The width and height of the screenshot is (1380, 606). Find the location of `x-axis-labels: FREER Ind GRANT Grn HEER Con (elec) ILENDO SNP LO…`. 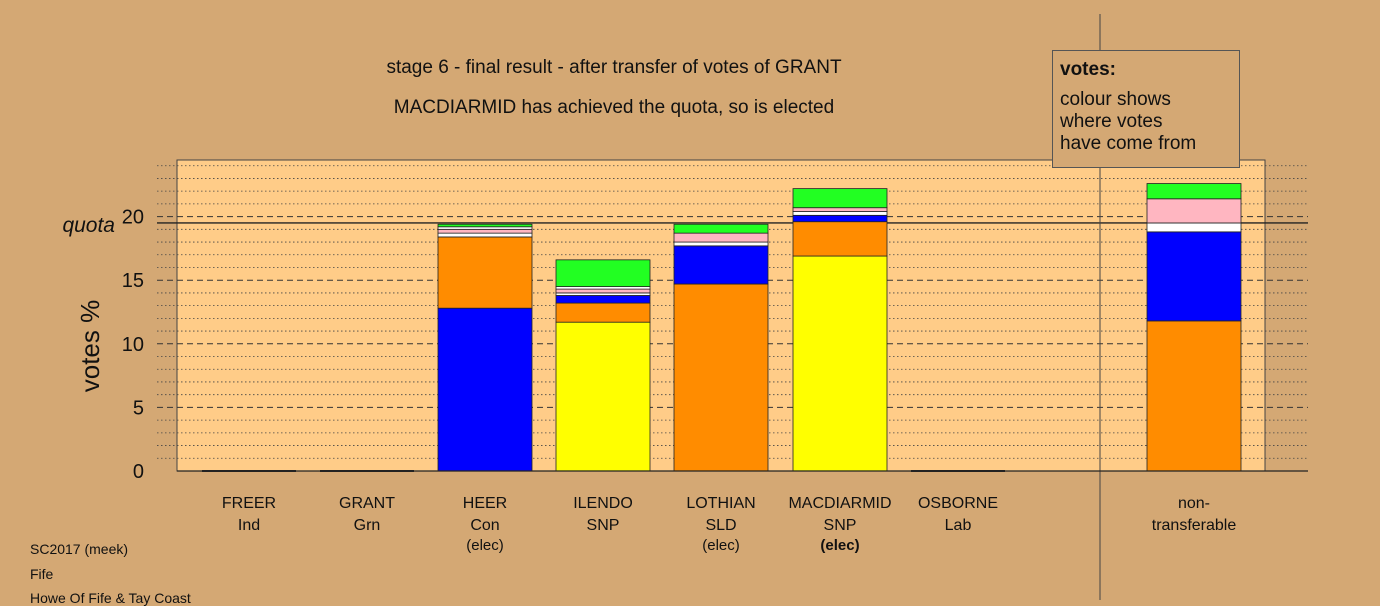

x-axis-labels: FREER Ind GRANT Grn HEER Con (elec) ILENDO SNP LO… is located at coordinates (729, 524).